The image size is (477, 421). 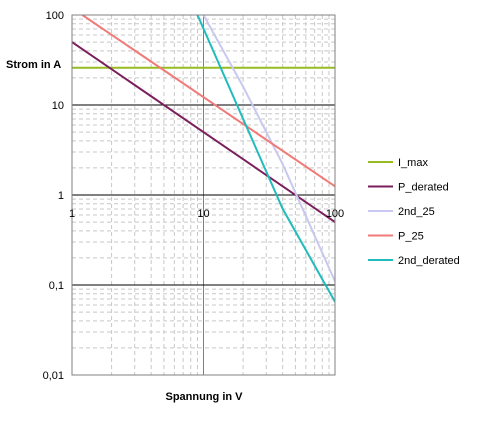 I want to click on y-tick-label: 0,01, so click(x=53, y=376).